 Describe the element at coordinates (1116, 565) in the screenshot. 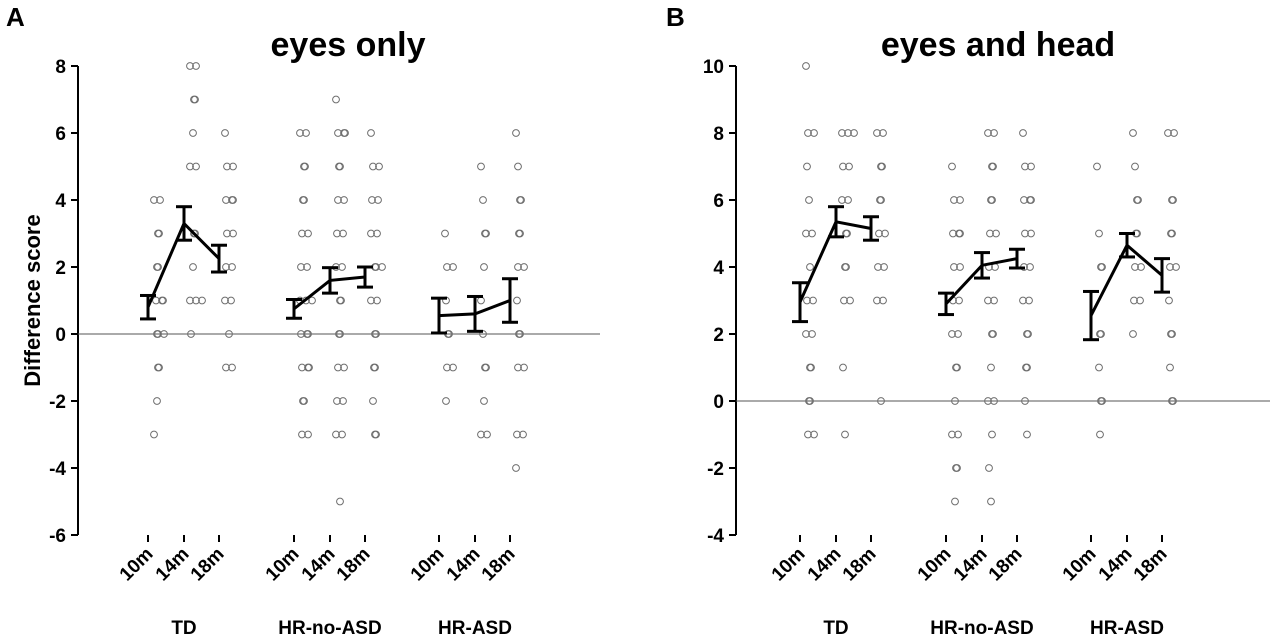

I see `x-tick-label: 14m` at that location.